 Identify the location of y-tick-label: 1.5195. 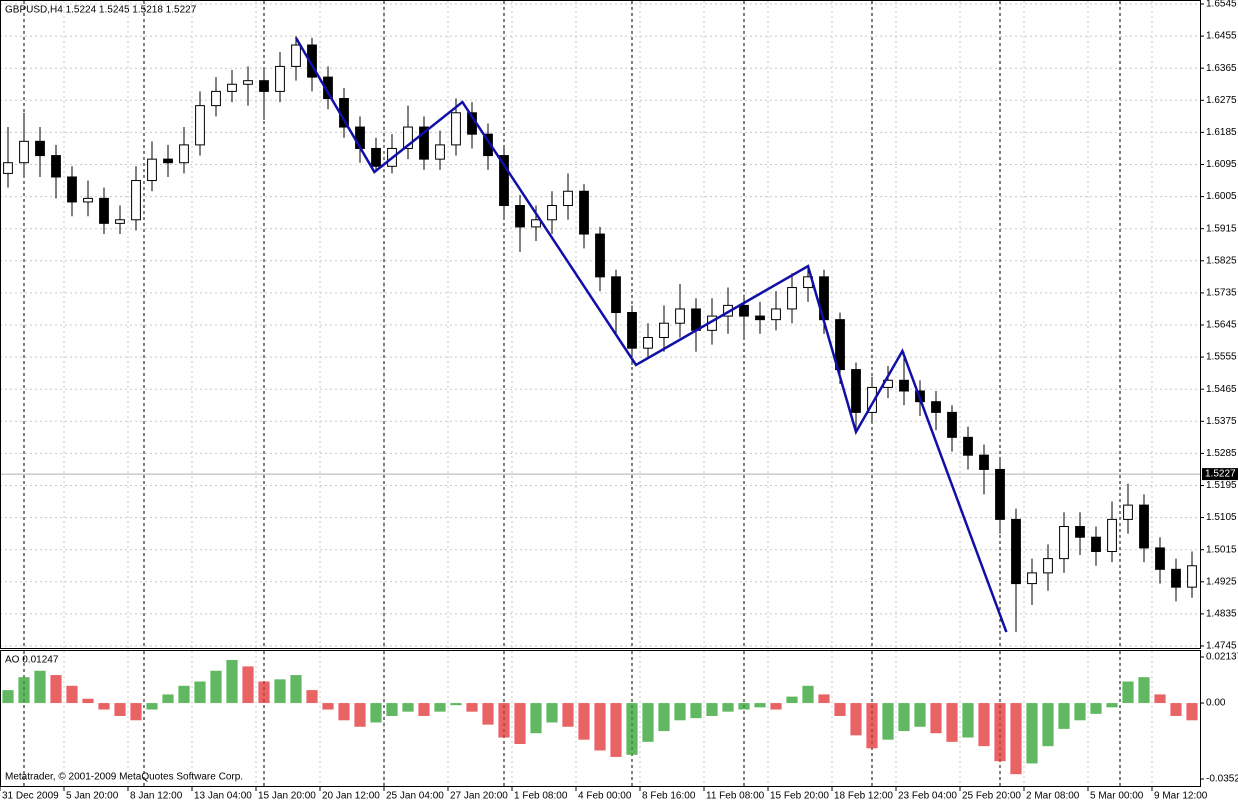
(1221, 485).